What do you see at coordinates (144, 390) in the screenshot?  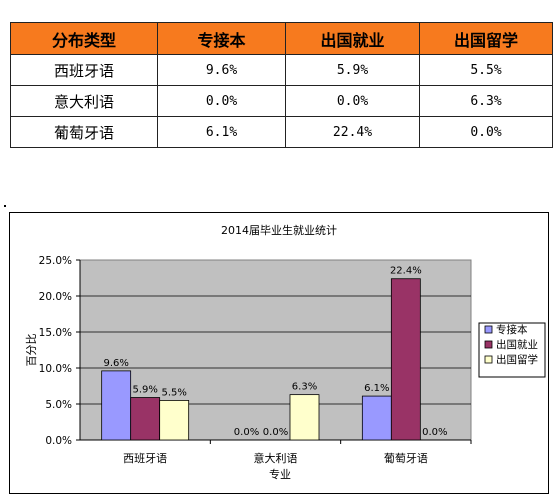 I see `data-label: 5.9%` at bounding box center [144, 390].